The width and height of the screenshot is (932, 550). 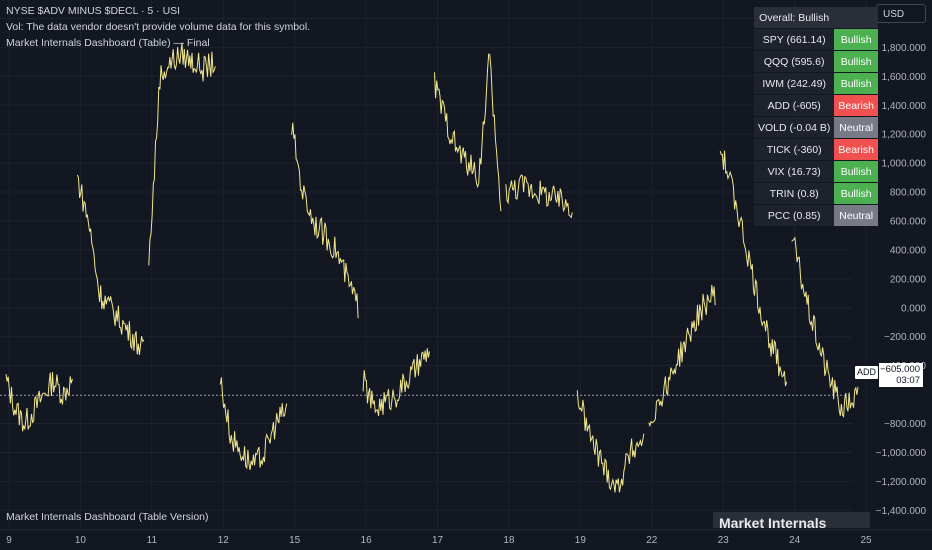 I want to click on indicator-label: TRIN (0.8), so click(x=794, y=193).